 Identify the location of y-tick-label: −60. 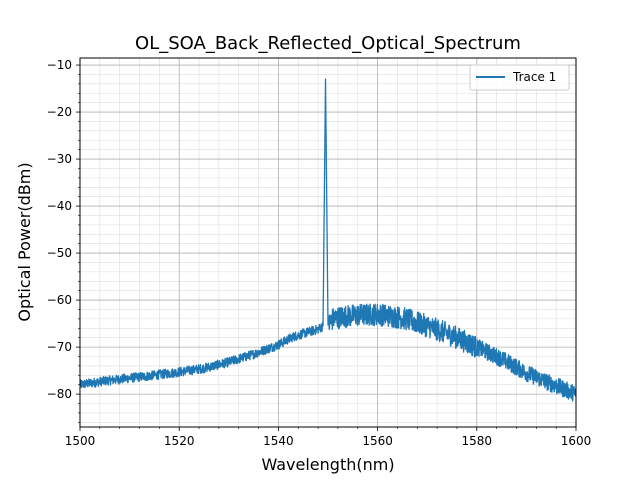
(59, 300).